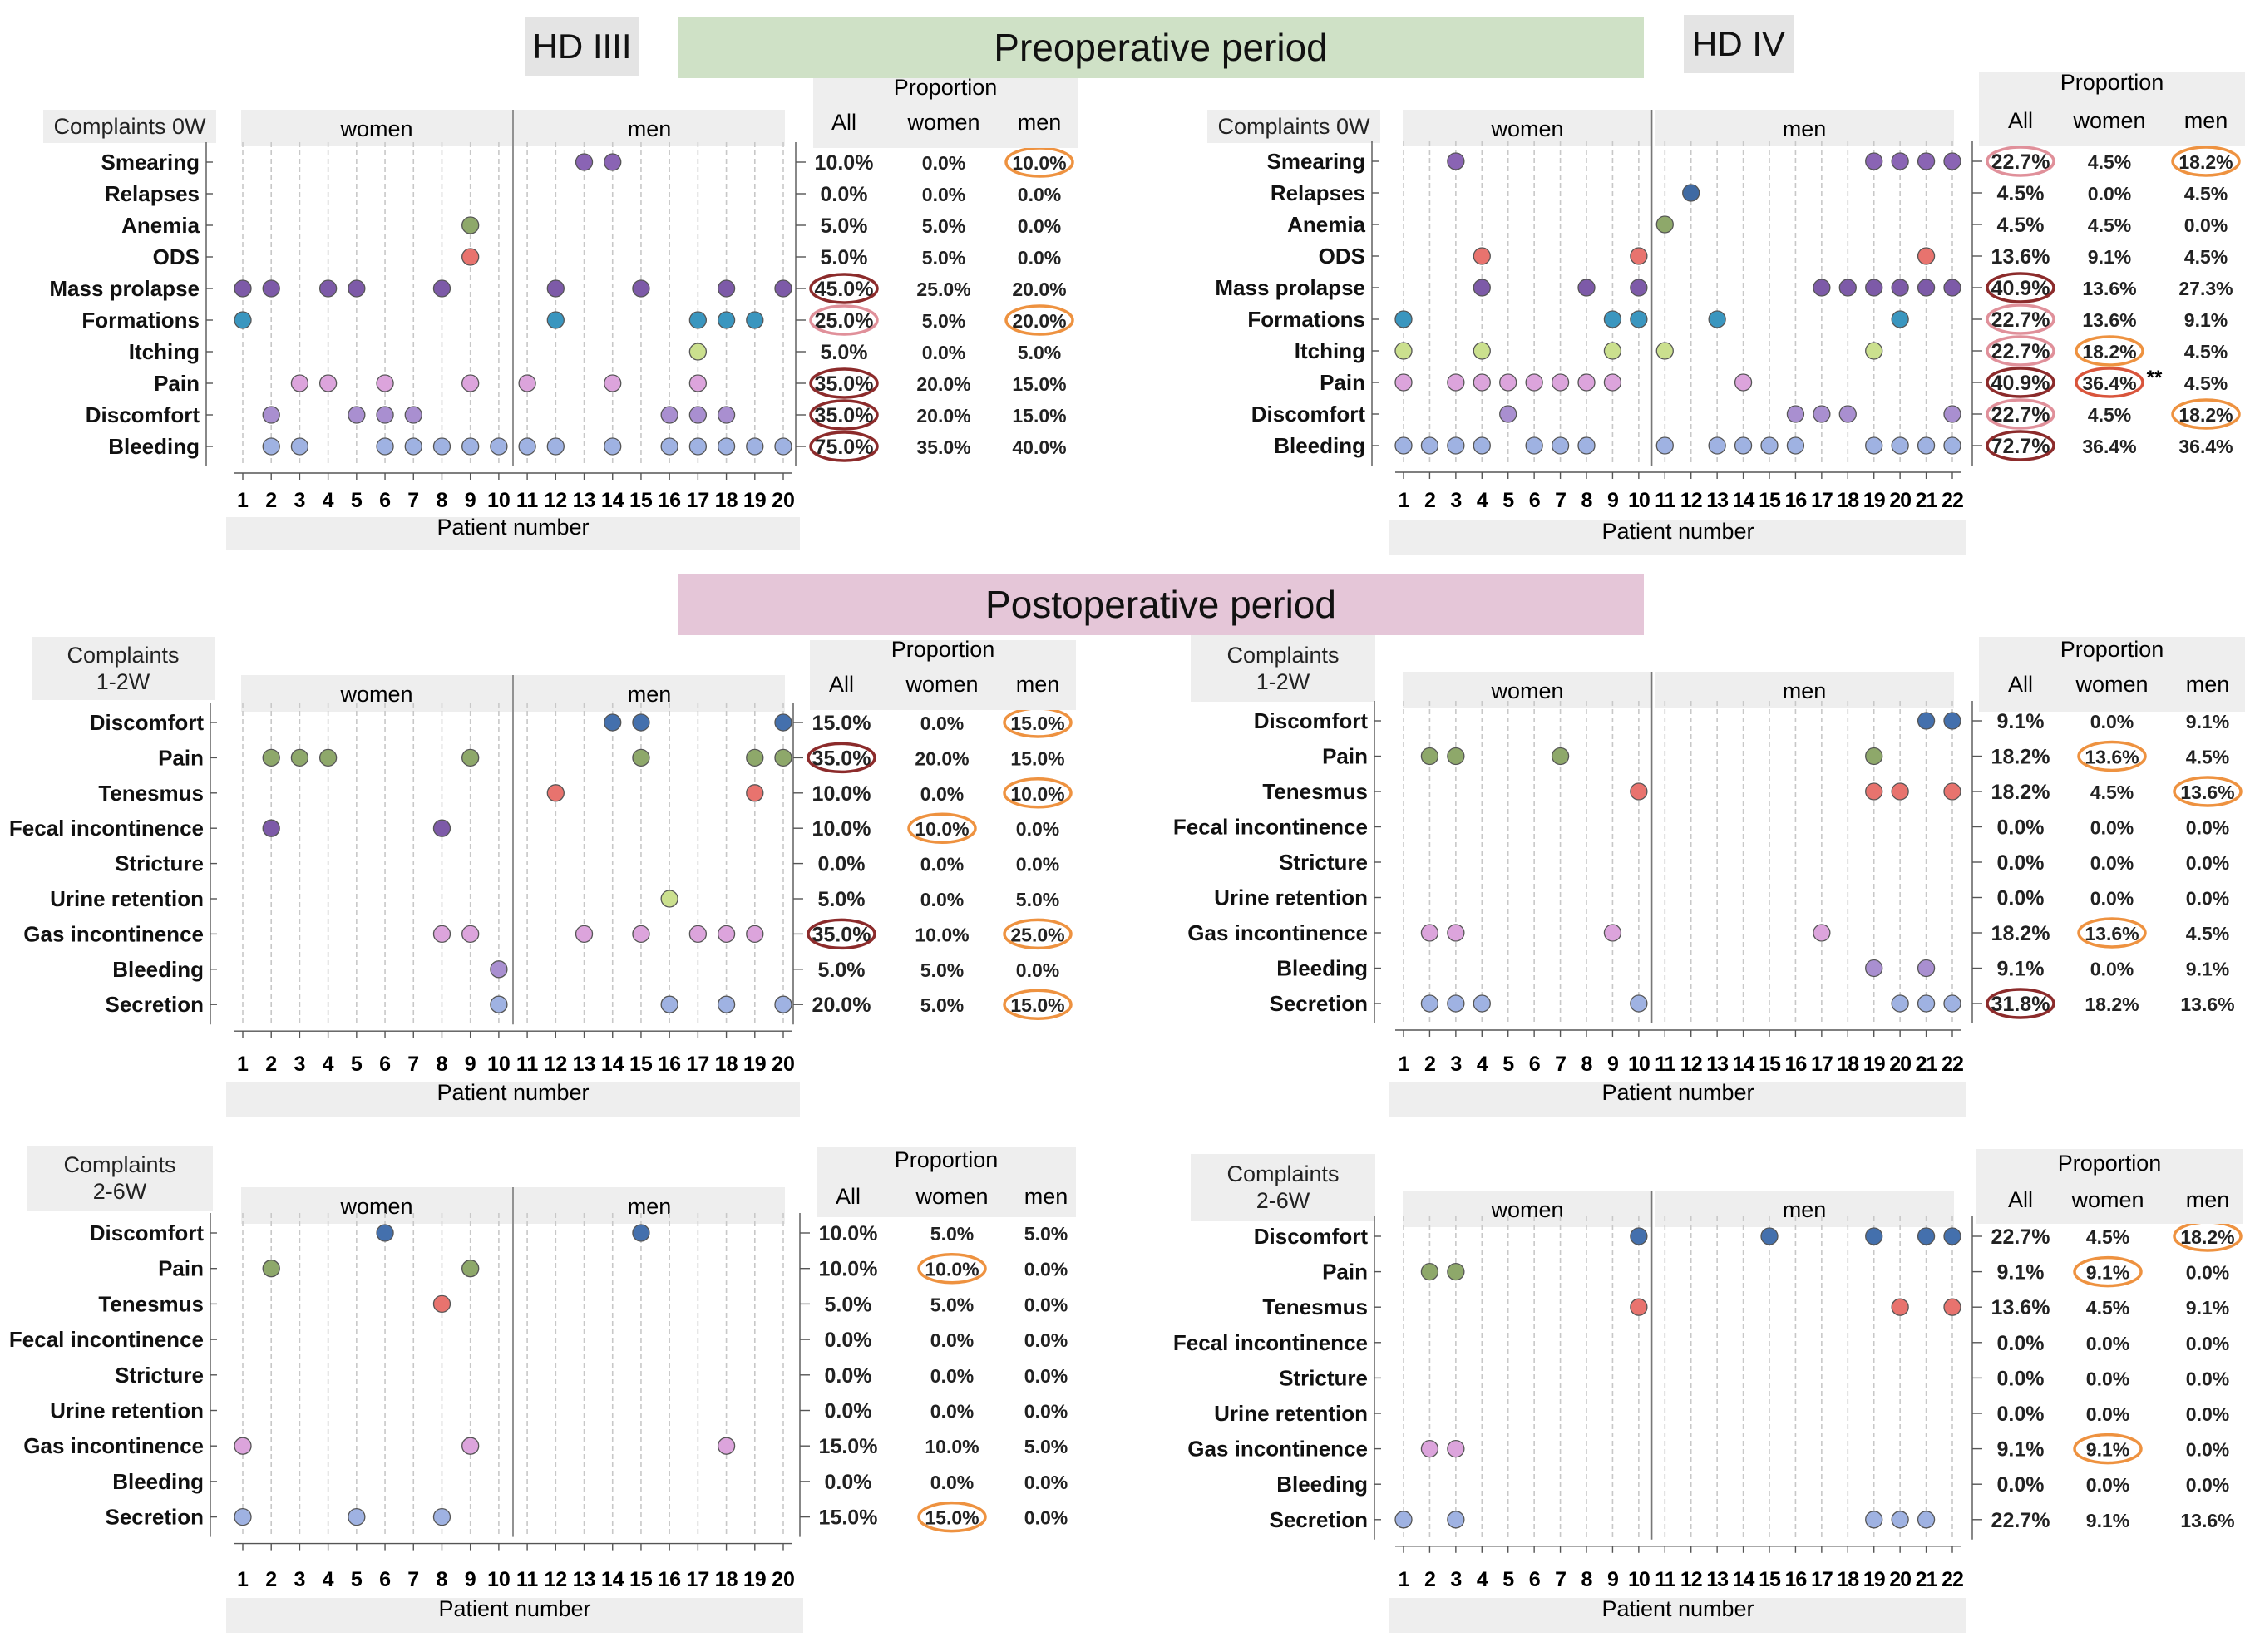 The height and width of the screenshot is (1652, 2250). What do you see at coordinates (944, 258) in the screenshot?
I see `proportion-women-ods: 5.0%` at bounding box center [944, 258].